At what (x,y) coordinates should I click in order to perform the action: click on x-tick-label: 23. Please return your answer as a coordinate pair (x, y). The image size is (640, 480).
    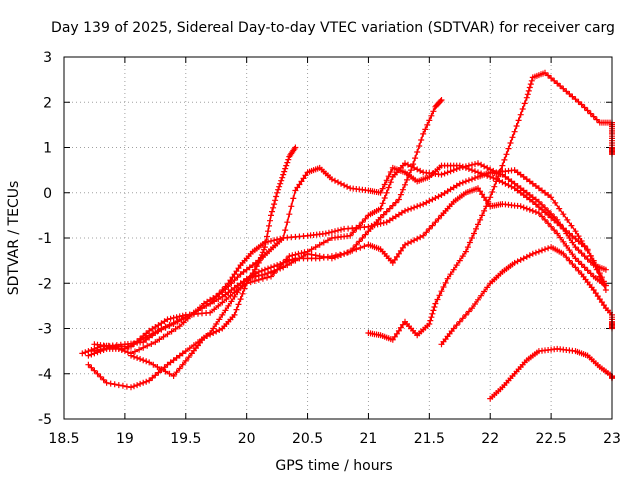
    Looking at the image, I should click on (612, 439).